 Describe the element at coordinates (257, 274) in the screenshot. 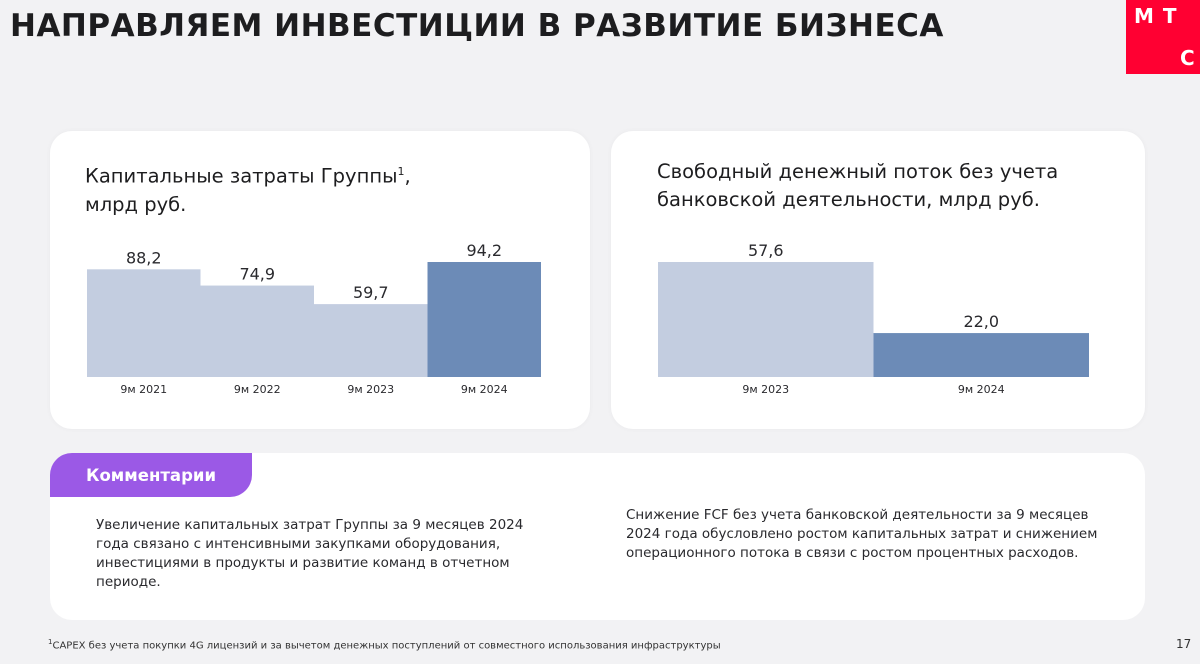

I see `bar-value-label: 74,9` at that location.